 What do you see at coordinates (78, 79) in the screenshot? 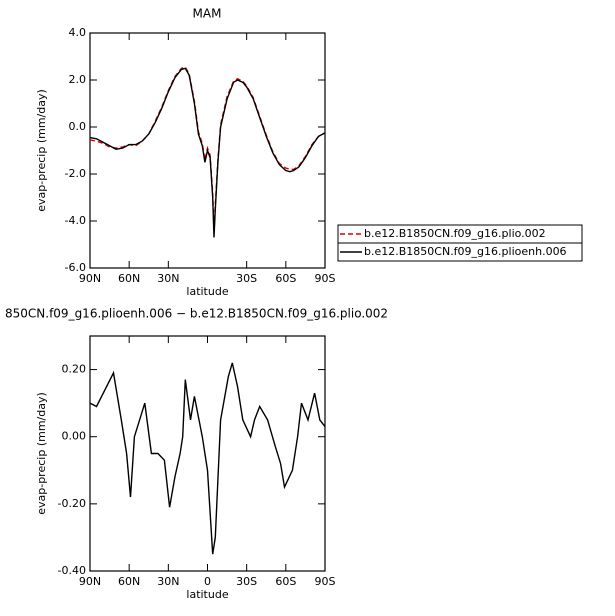
I see `y-tick-label: 2.0` at bounding box center [78, 79].